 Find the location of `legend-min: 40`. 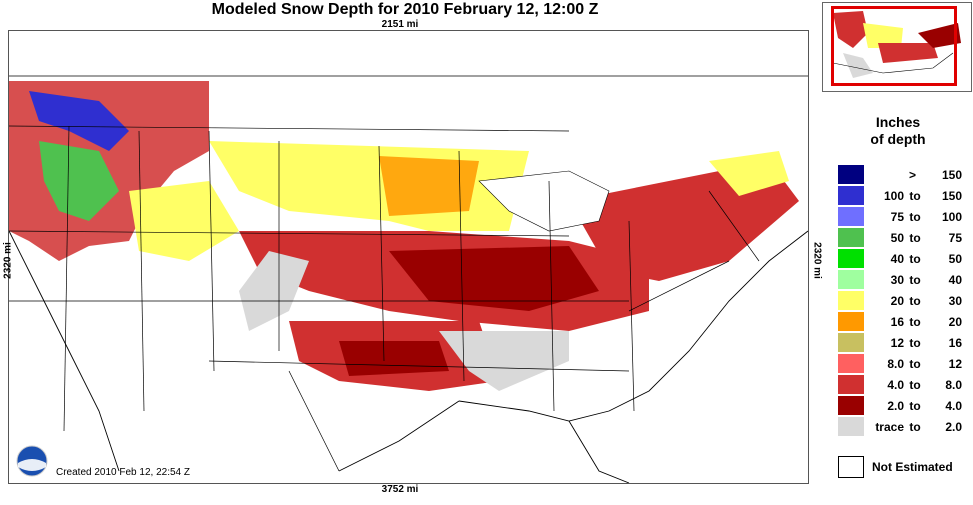

legend-min: 40 is located at coordinates (897, 259).